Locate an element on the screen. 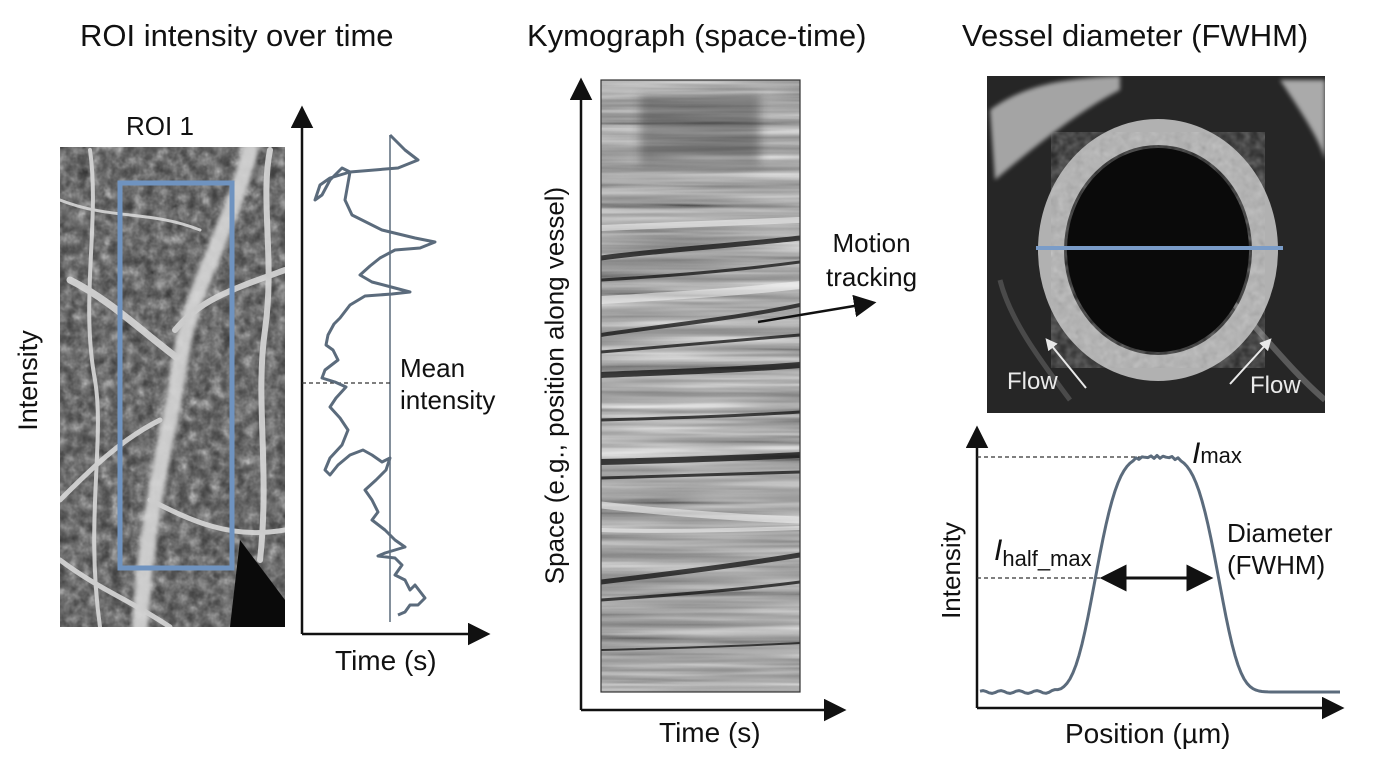  intensity-profile-curve is located at coordinates (1159, 574).